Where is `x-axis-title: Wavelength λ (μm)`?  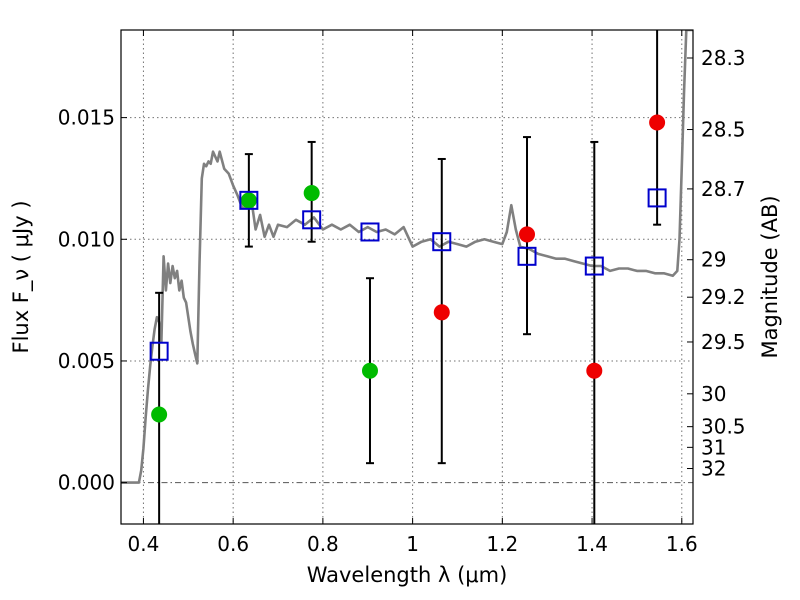
x-axis-title: Wavelength λ (μm) is located at coordinates (407, 575).